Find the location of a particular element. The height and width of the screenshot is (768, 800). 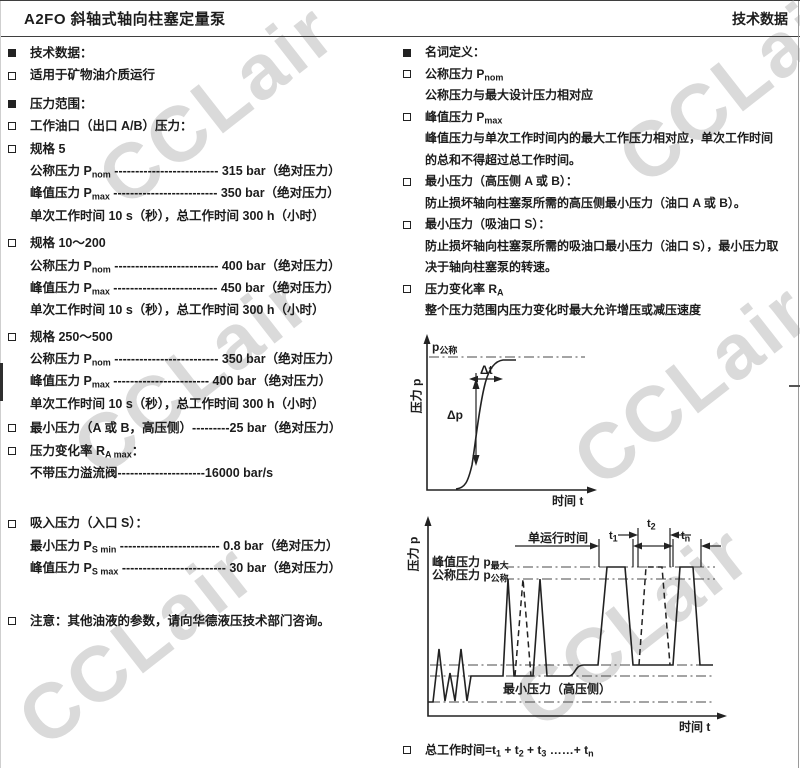

text-segment: 压力变化率 R is located at coordinates (461, 288).